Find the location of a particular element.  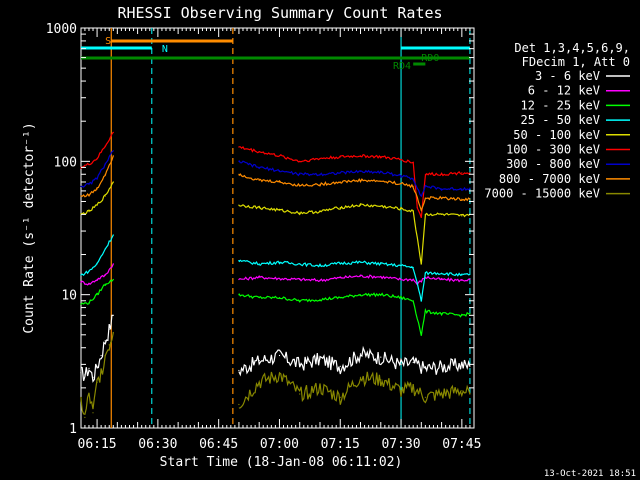

y-axis-label: Count Rate (s⁻¹ detector⁻¹) is located at coordinates (29, 227).